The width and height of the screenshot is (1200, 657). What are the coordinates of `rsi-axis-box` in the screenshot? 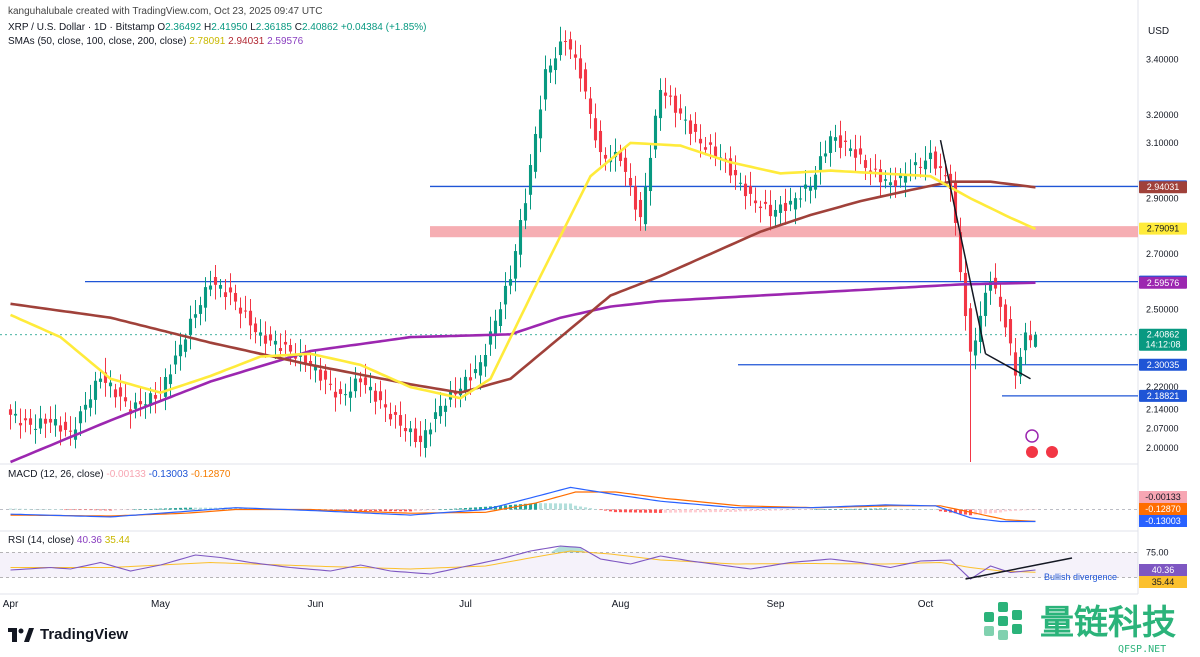 It's located at (1163, 582).